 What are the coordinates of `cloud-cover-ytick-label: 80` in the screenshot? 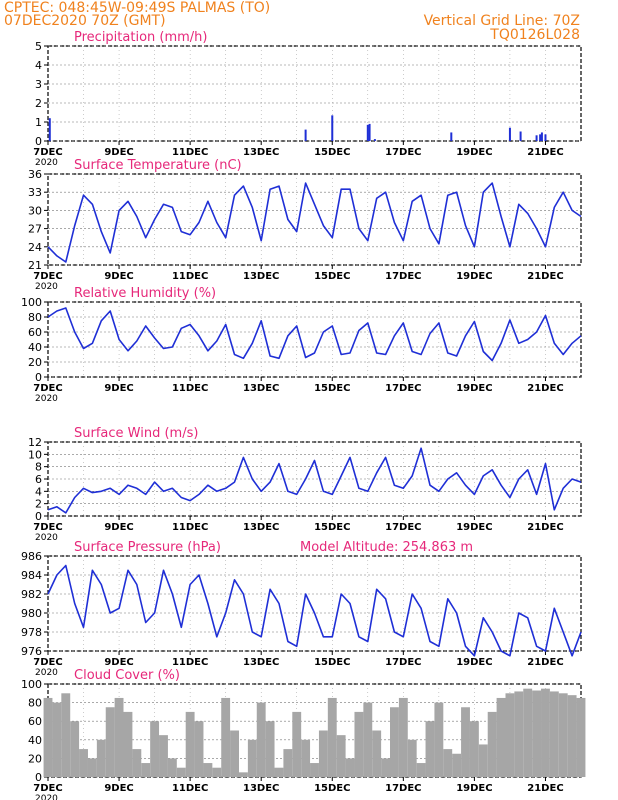 It's located at (35, 703).